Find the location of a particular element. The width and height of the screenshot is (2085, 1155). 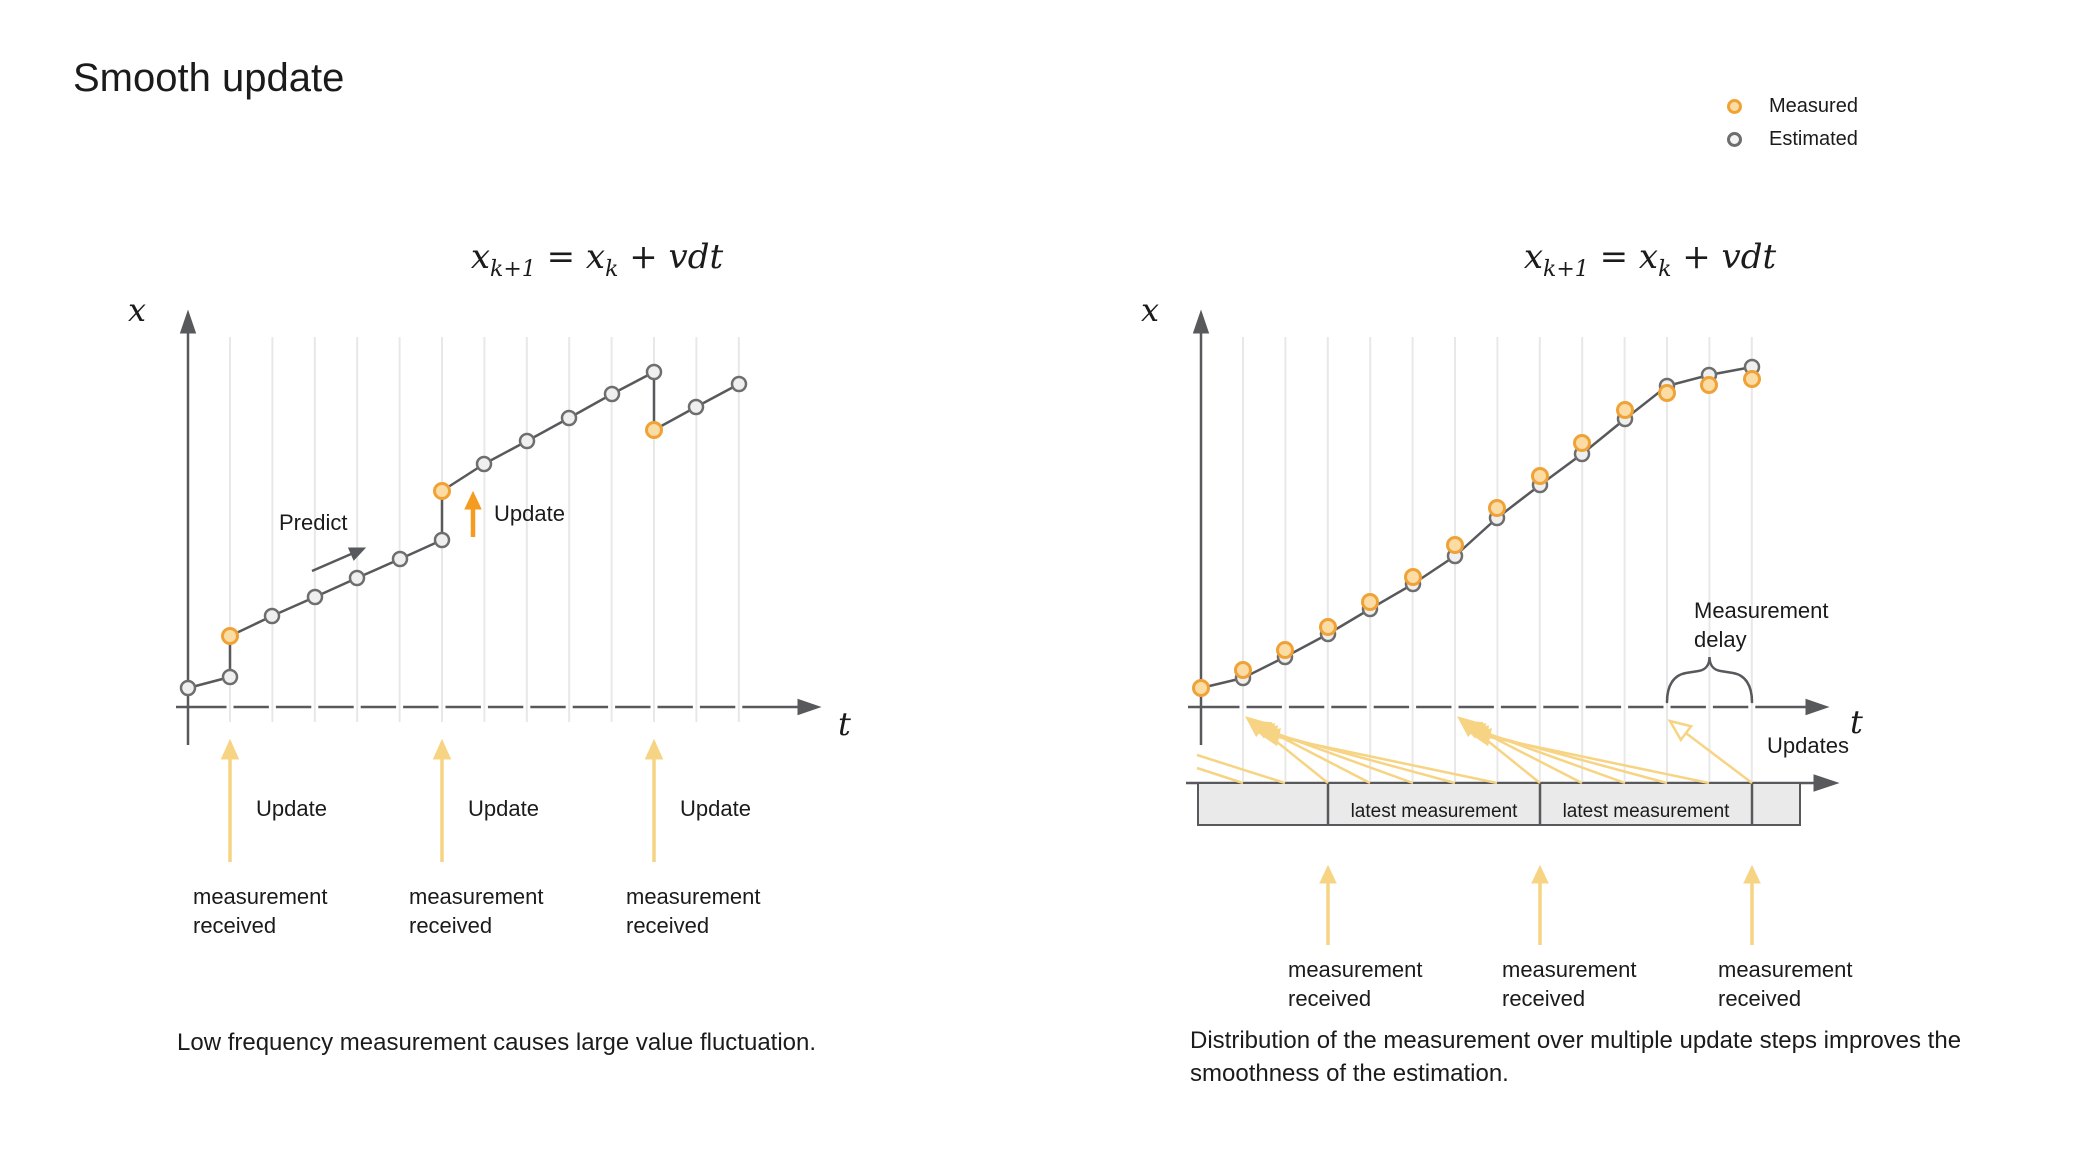

left-plot-t-axis-label: t is located at coordinates (844, 724).